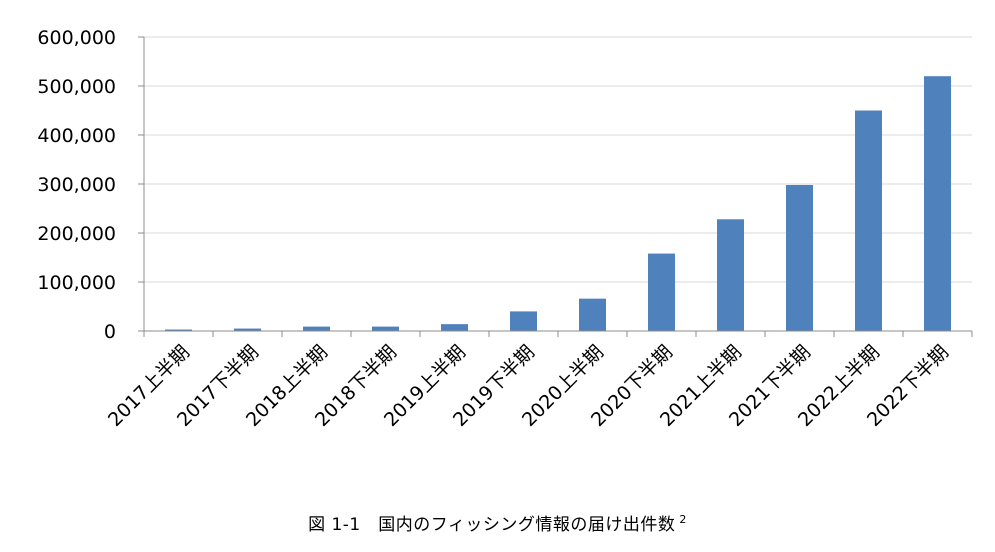  What do you see at coordinates (76, 283) in the screenshot?
I see `y-tick-label: 100,000` at bounding box center [76, 283].